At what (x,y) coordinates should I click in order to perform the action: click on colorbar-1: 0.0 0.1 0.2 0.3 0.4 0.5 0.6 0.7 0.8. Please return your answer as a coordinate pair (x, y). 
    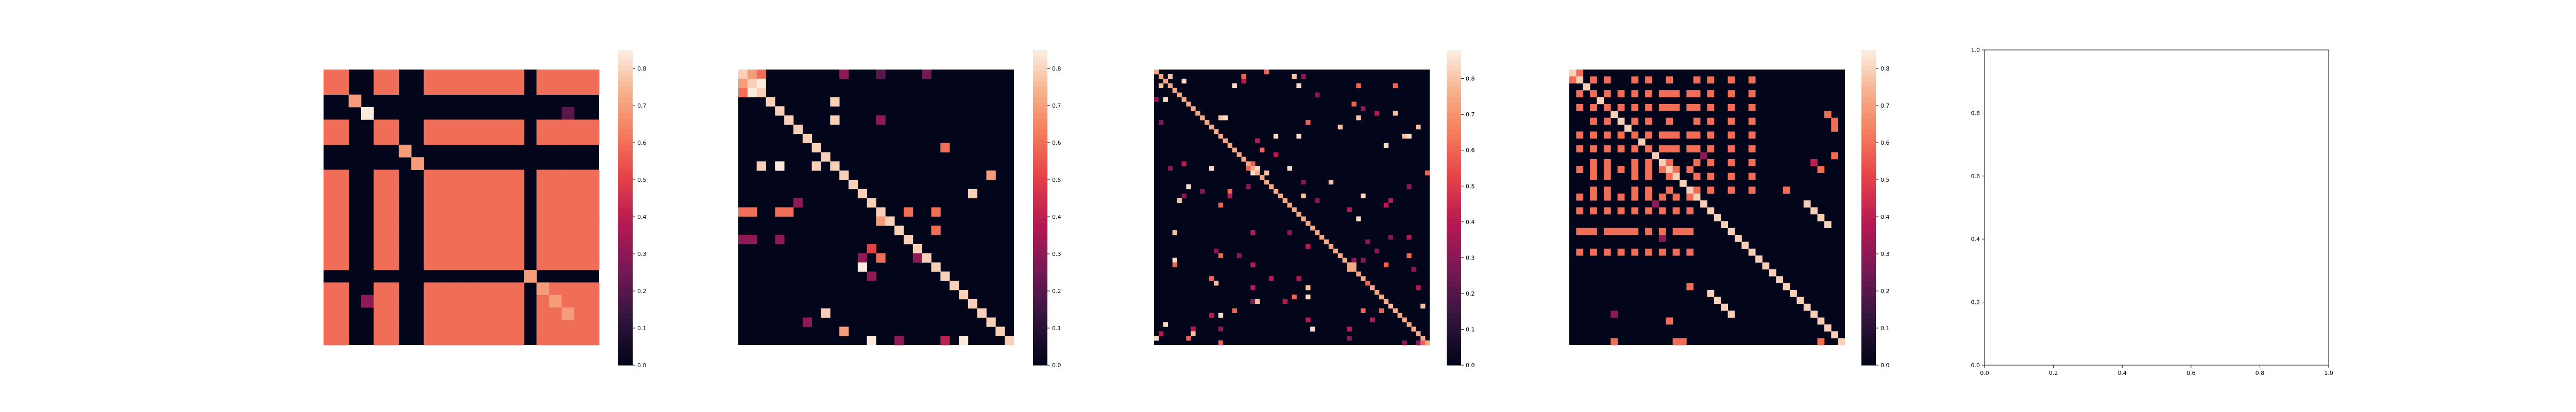
    Looking at the image, I should click on (632, 209).